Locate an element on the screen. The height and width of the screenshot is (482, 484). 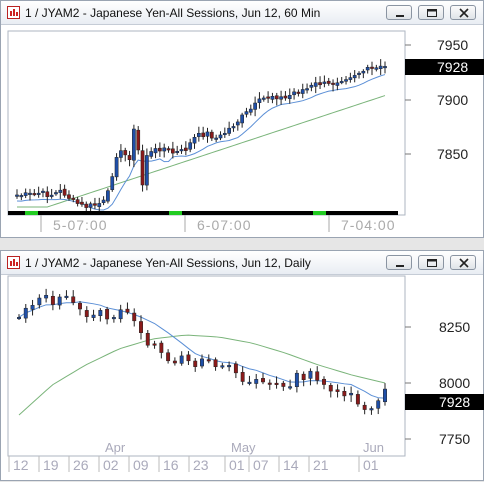
price-tick-label: 7900 is located at coordinates (452, 100).